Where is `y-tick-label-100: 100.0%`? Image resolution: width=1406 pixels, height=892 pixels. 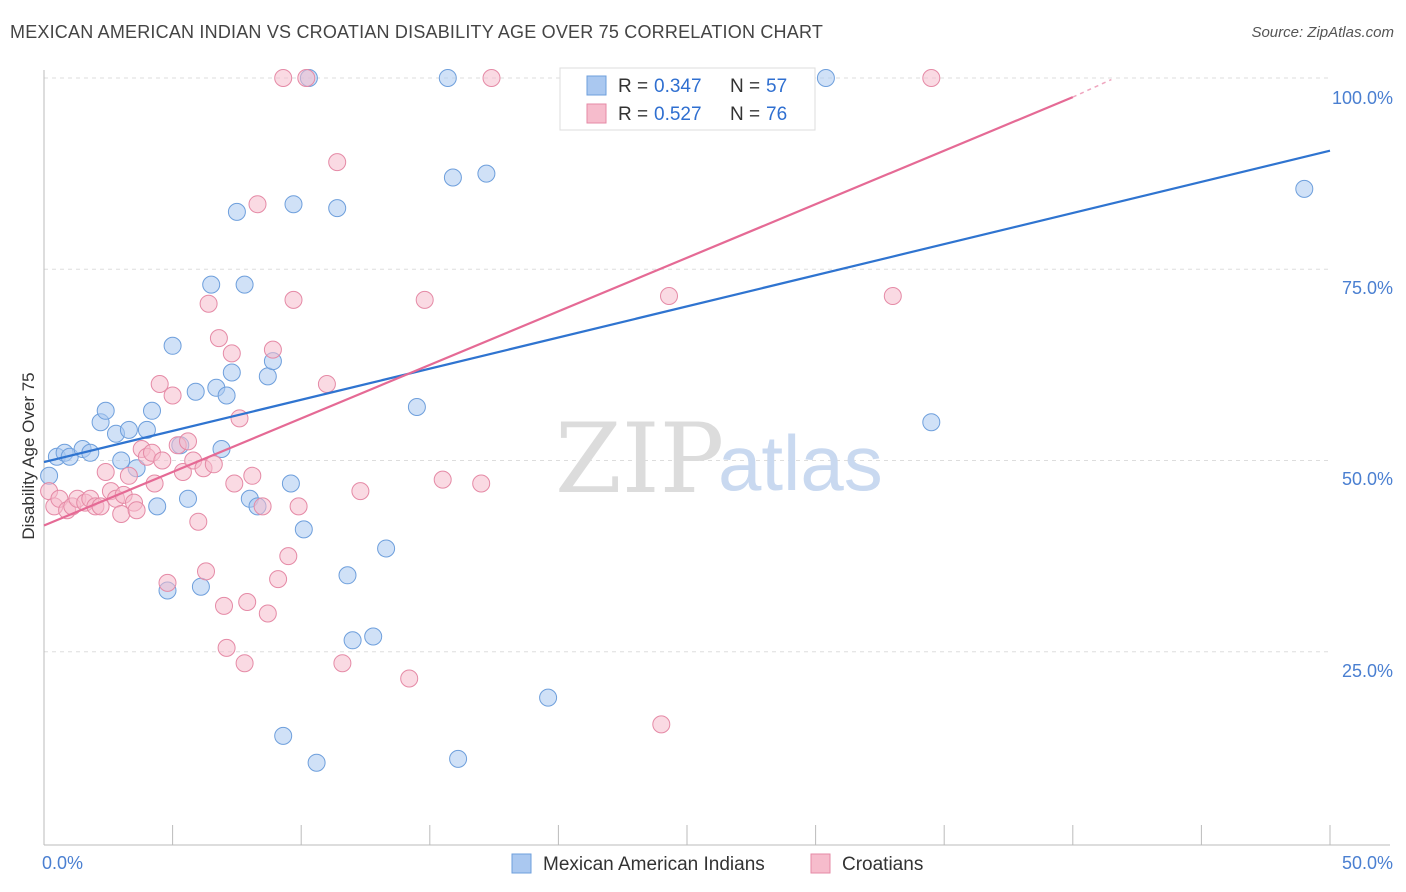
y-tick-label-100: 100.0% is located at coordinates (1362, 98).